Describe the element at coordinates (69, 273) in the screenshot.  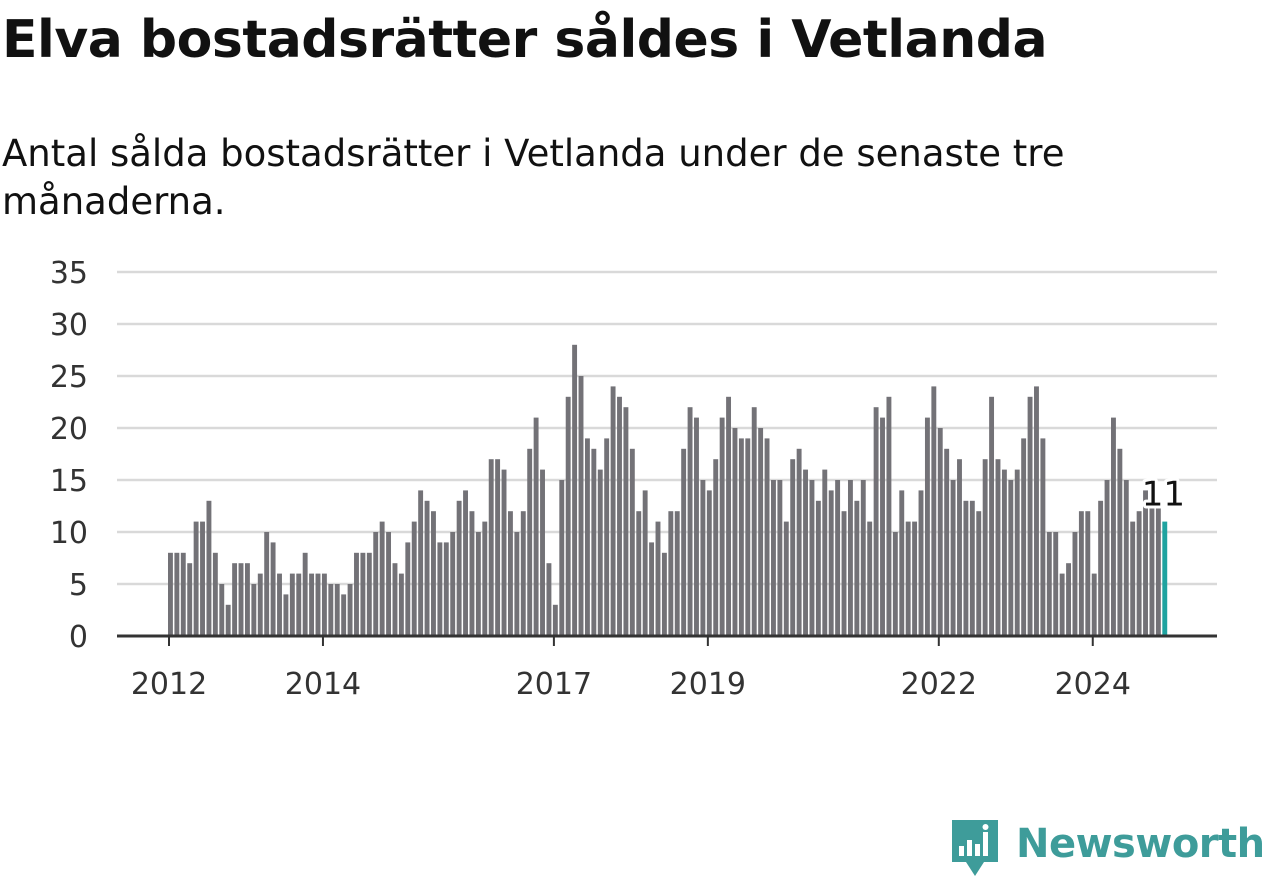
I see `y-tick-label: 35` at that location.